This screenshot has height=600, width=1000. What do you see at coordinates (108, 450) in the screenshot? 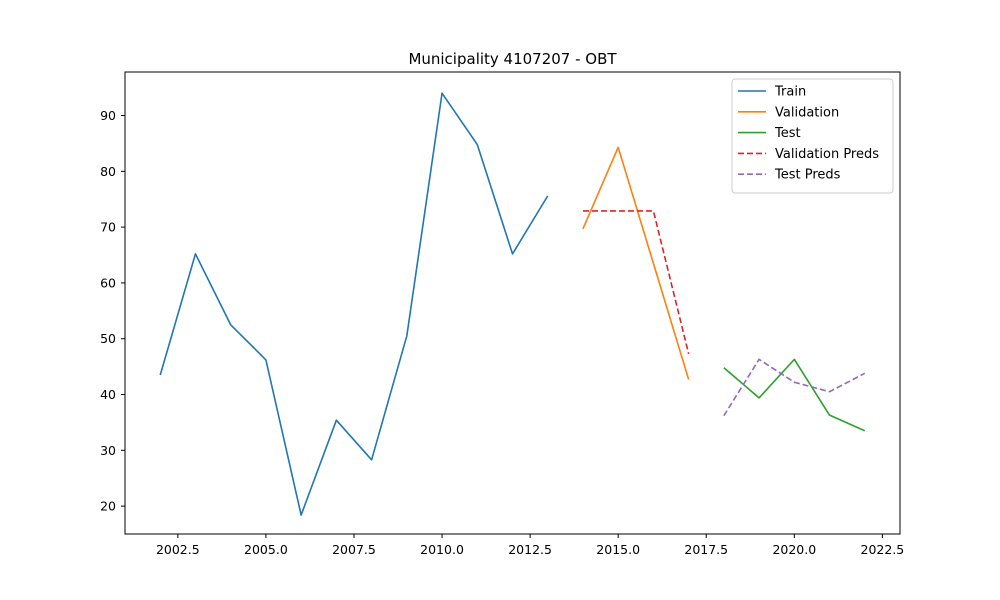
I see `y-tick-label: 30` at bounding box center [108, 450].